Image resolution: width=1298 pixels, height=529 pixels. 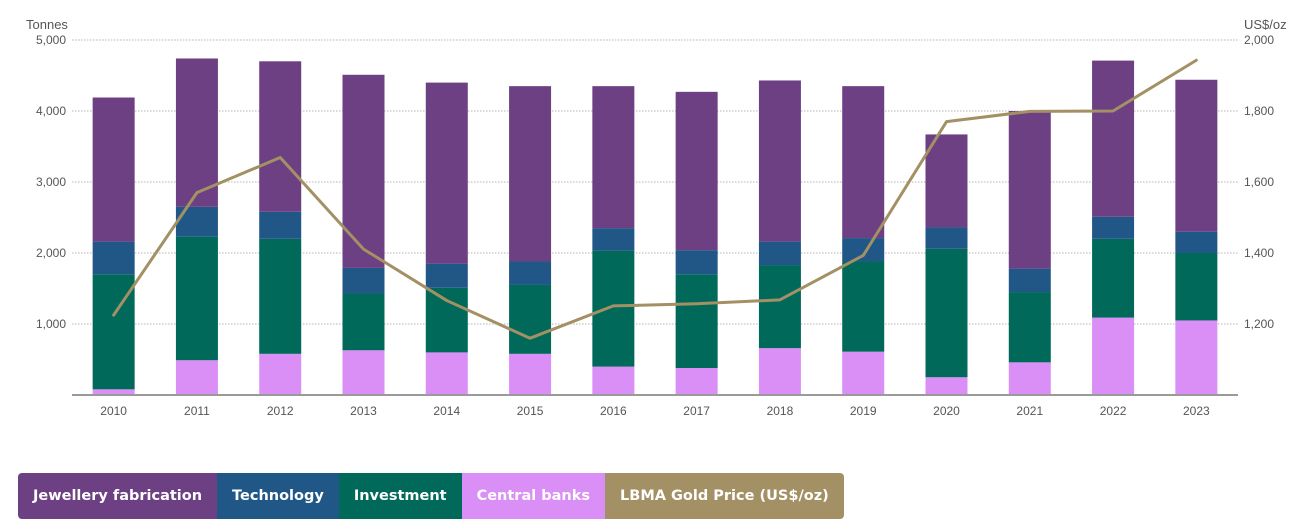 I want to click on bar-investment-2022, so click(x=1113, y=278).